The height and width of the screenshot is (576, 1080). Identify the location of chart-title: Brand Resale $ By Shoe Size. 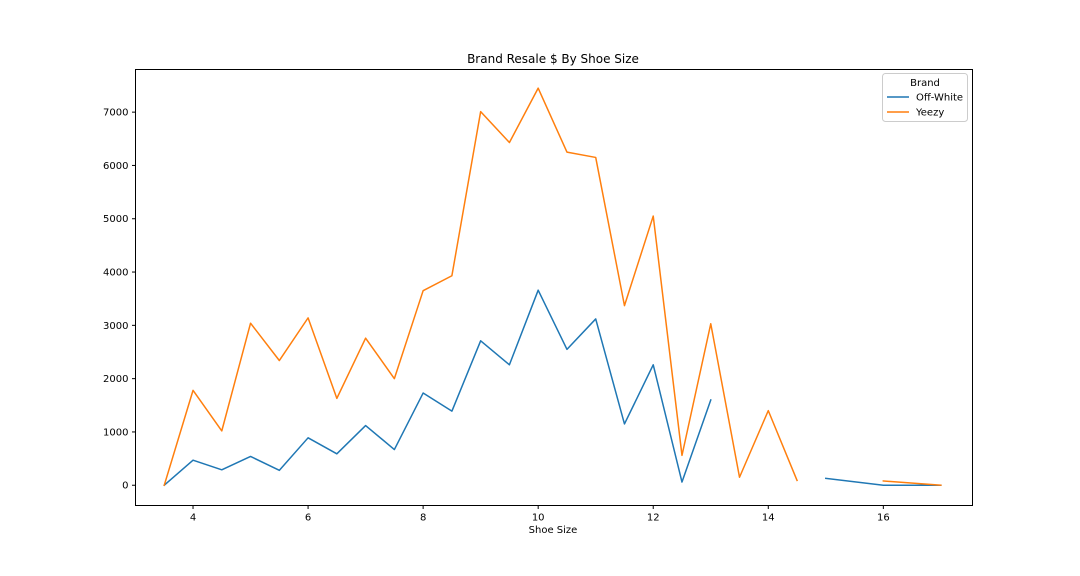
(553, 59).